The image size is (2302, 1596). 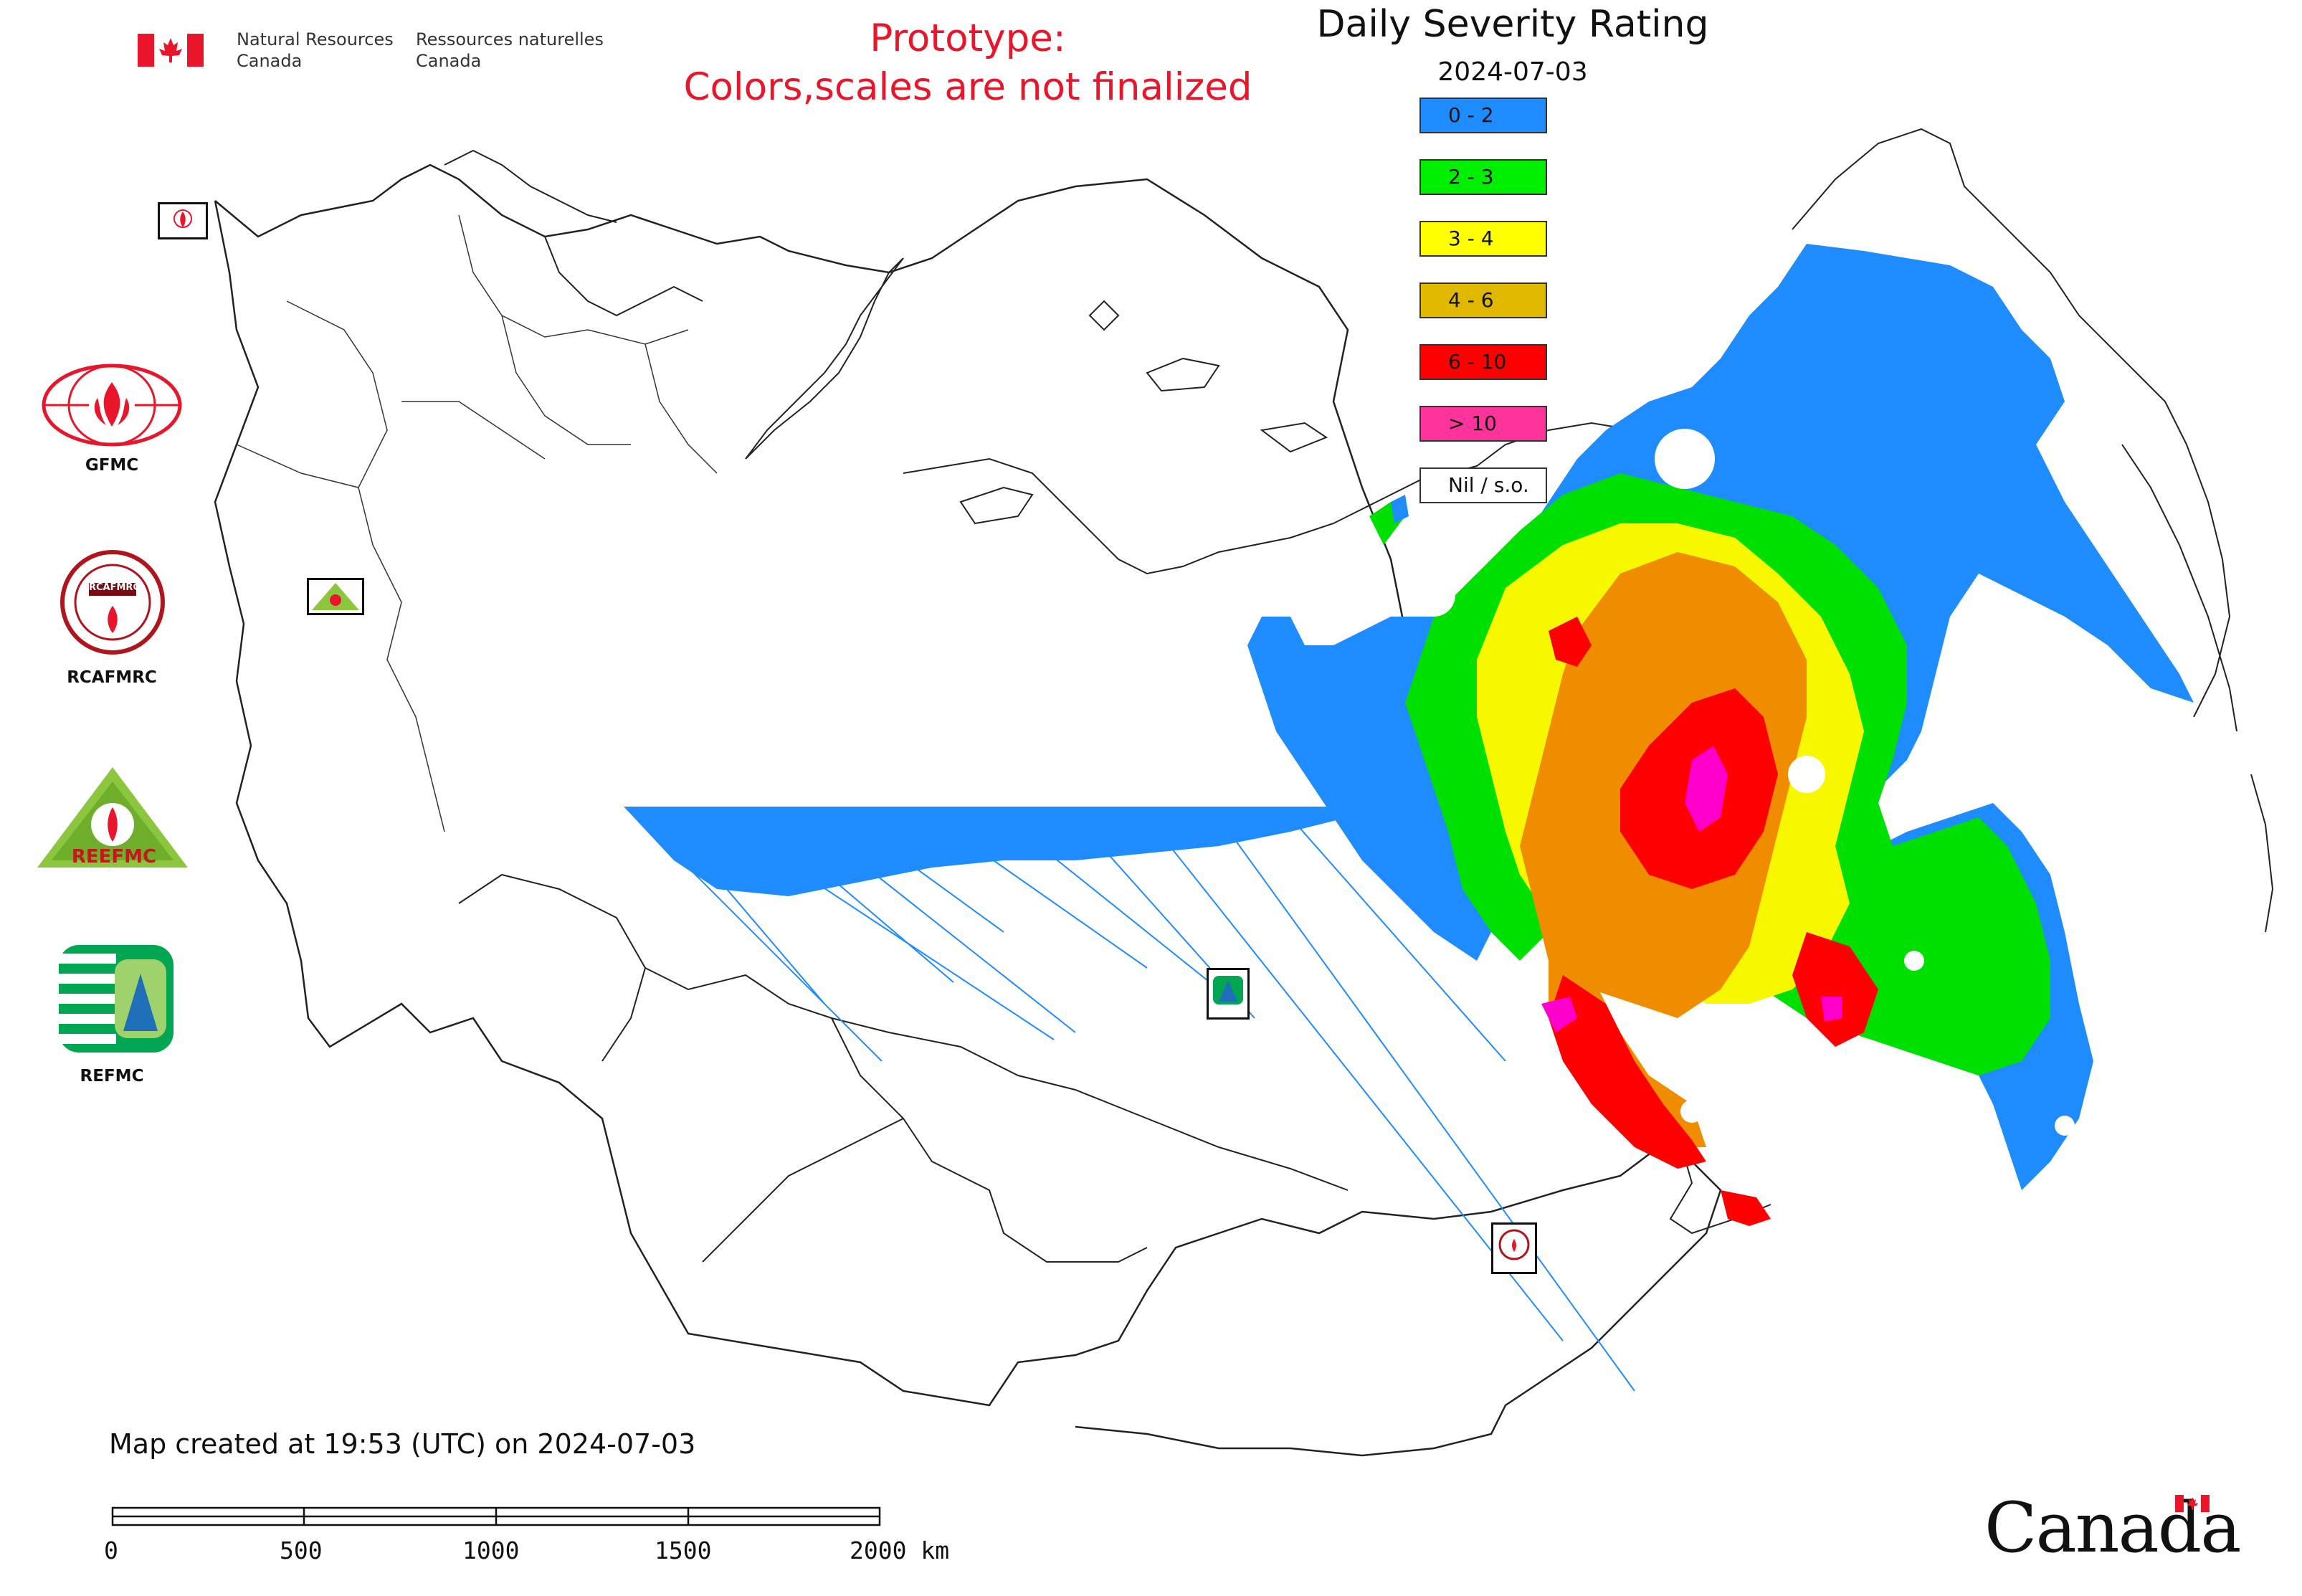 What do you see at coordinates (900, 1550) in the screenshot?
I see `scale-label: 2000 km` at bounding box center [900, 1550].